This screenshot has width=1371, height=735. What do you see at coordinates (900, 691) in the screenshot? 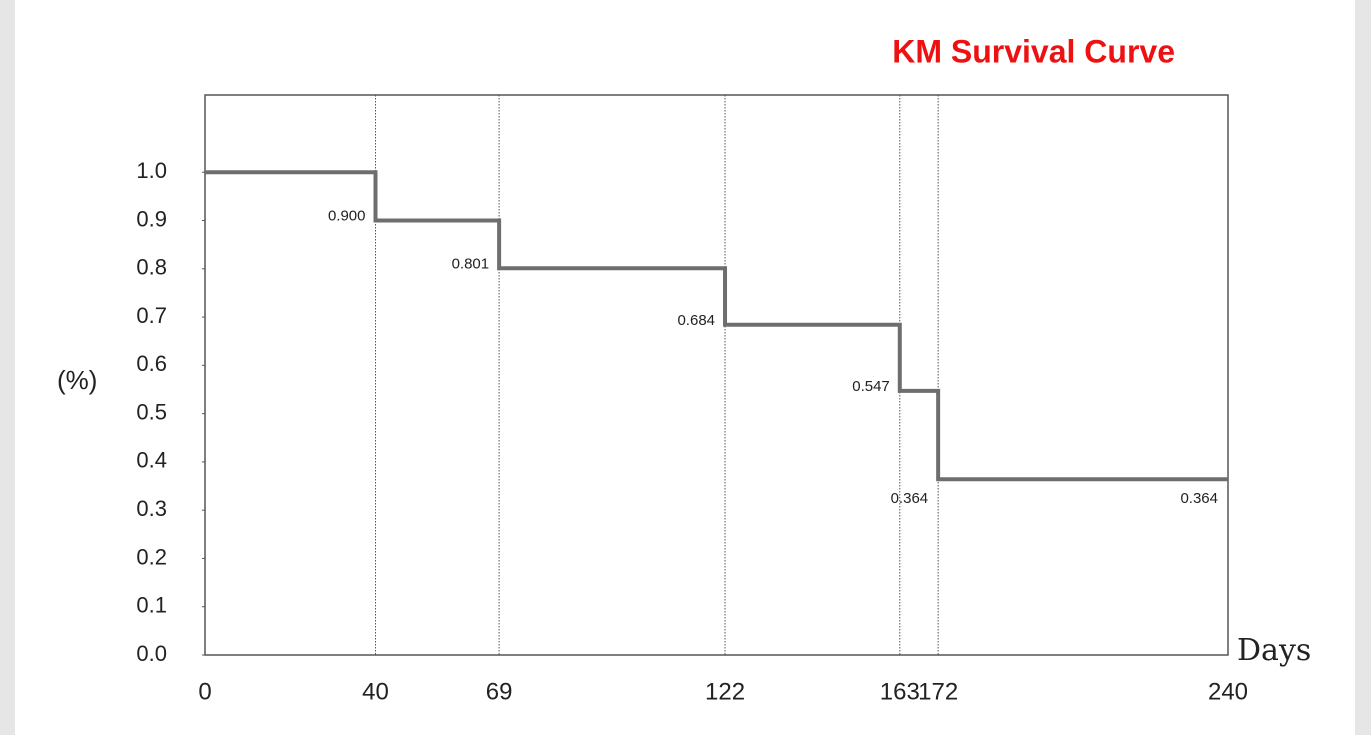
I see `x-tick-label: 163` at bounding box center [900, 691].